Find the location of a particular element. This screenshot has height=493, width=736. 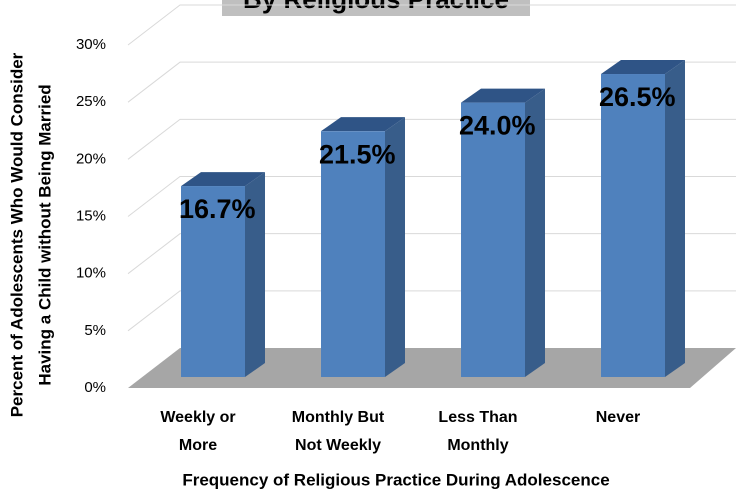

value-label: 24.0% is located at coordinates (497, 126).